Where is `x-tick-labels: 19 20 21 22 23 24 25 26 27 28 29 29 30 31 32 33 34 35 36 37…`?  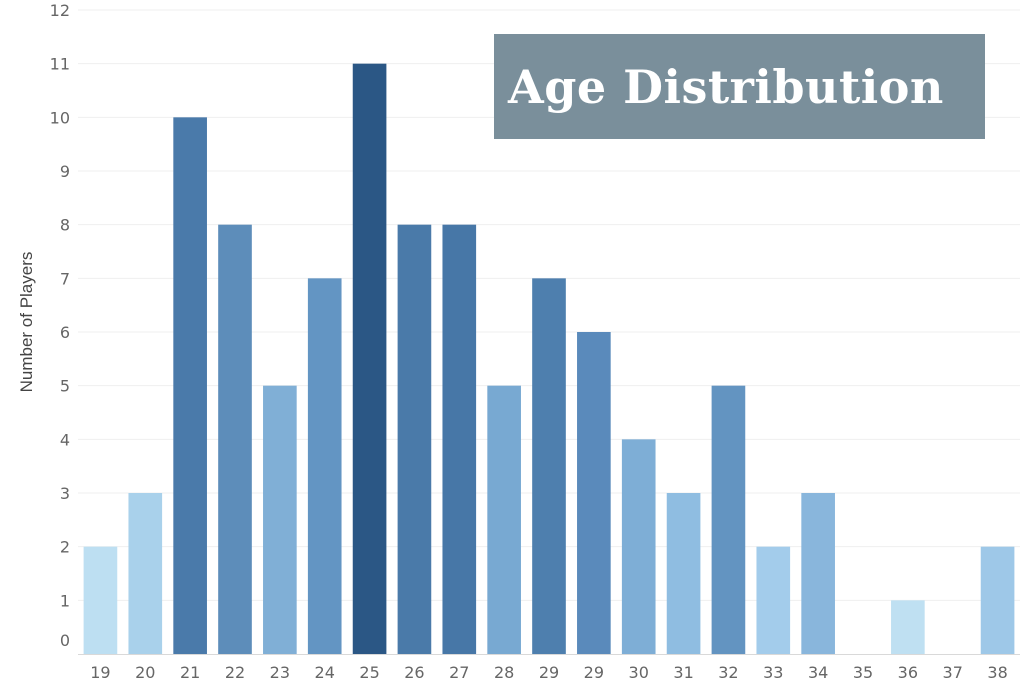
x-tick-labels: 19 20 21 22 23 24 25 26 27 28 29 29 30 31 32 33 34 35 36 37… is located at coordinates (549, 672).